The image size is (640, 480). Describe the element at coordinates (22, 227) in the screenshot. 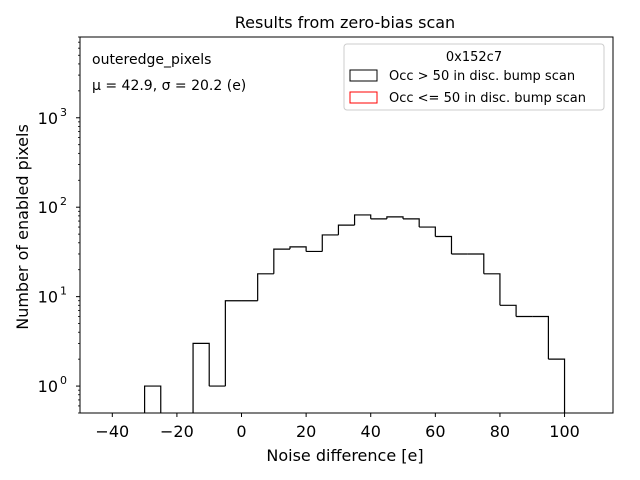

I see `y-axis-label: Number of enabled pixels` at that location.